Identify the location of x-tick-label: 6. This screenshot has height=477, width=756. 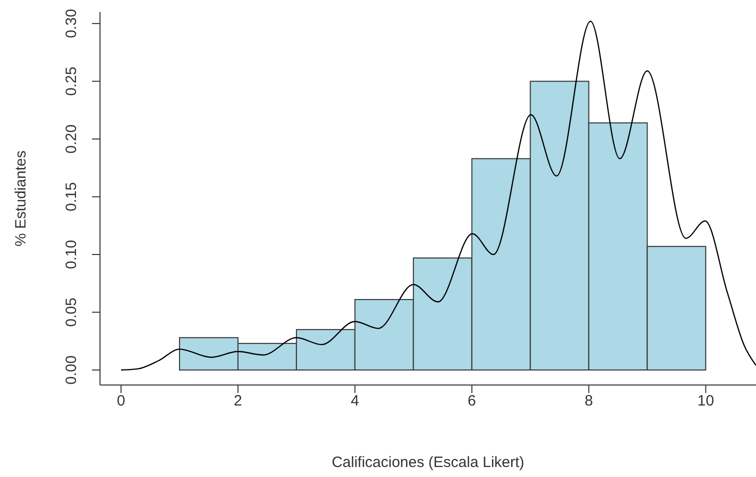
(472, 401).